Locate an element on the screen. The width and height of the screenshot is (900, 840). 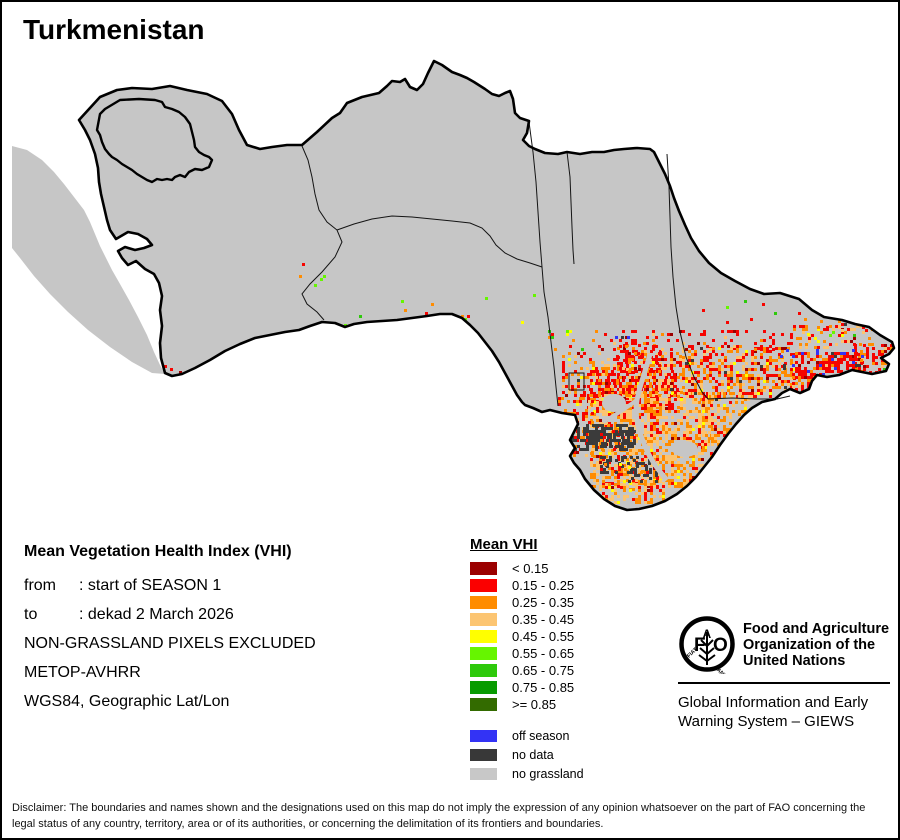
fao-divider is located at coordinates (784, 683).